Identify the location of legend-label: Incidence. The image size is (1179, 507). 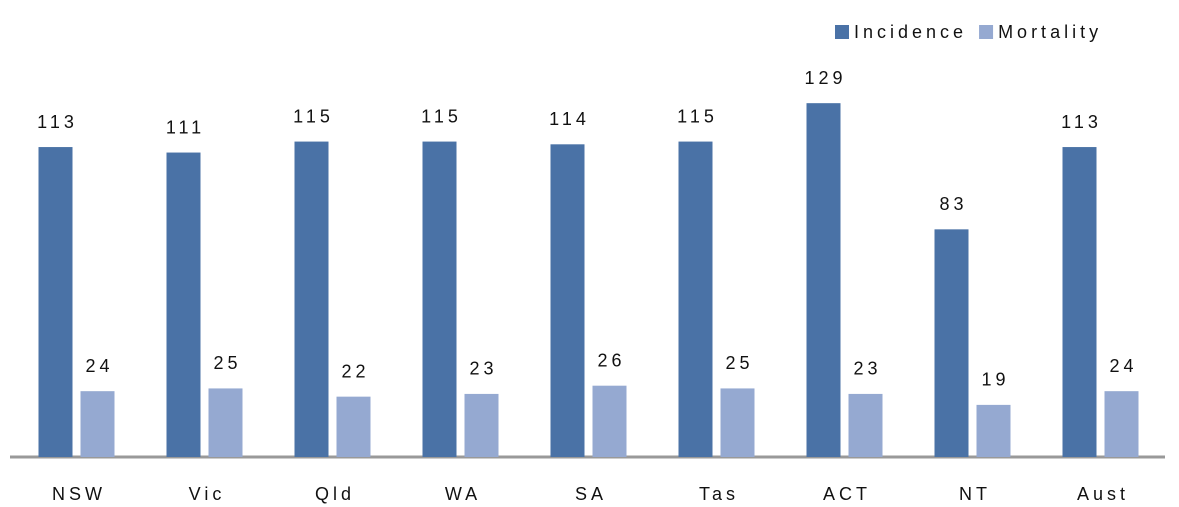
(910, 32).